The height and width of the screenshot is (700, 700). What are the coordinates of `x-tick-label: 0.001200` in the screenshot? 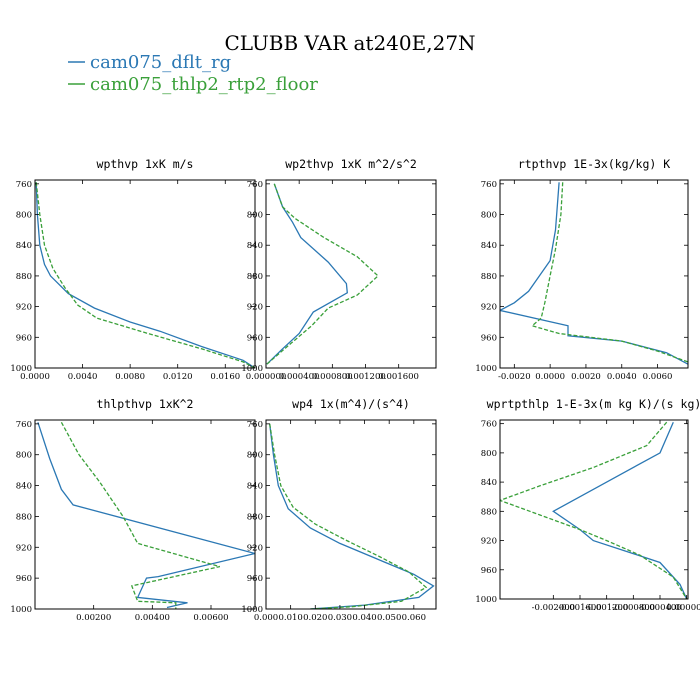 It's located at (365, 377).